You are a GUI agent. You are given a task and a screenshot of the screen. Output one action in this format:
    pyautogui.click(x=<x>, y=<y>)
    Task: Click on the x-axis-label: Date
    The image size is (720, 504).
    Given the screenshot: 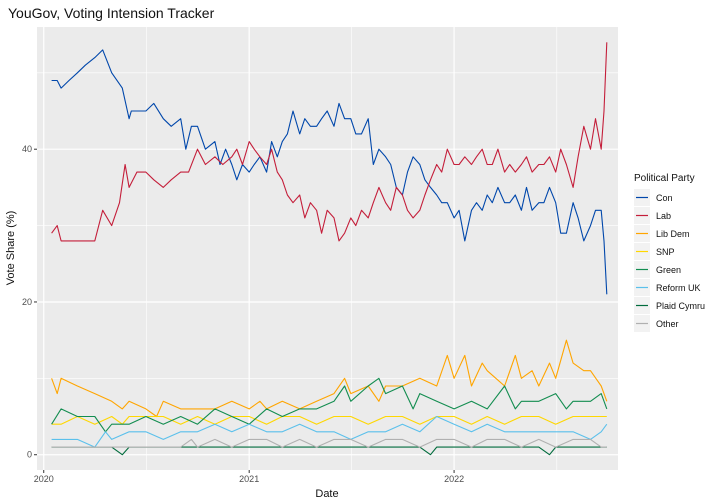 What is the action you would take?
    pyautogui.click(x=326, y=494)
    